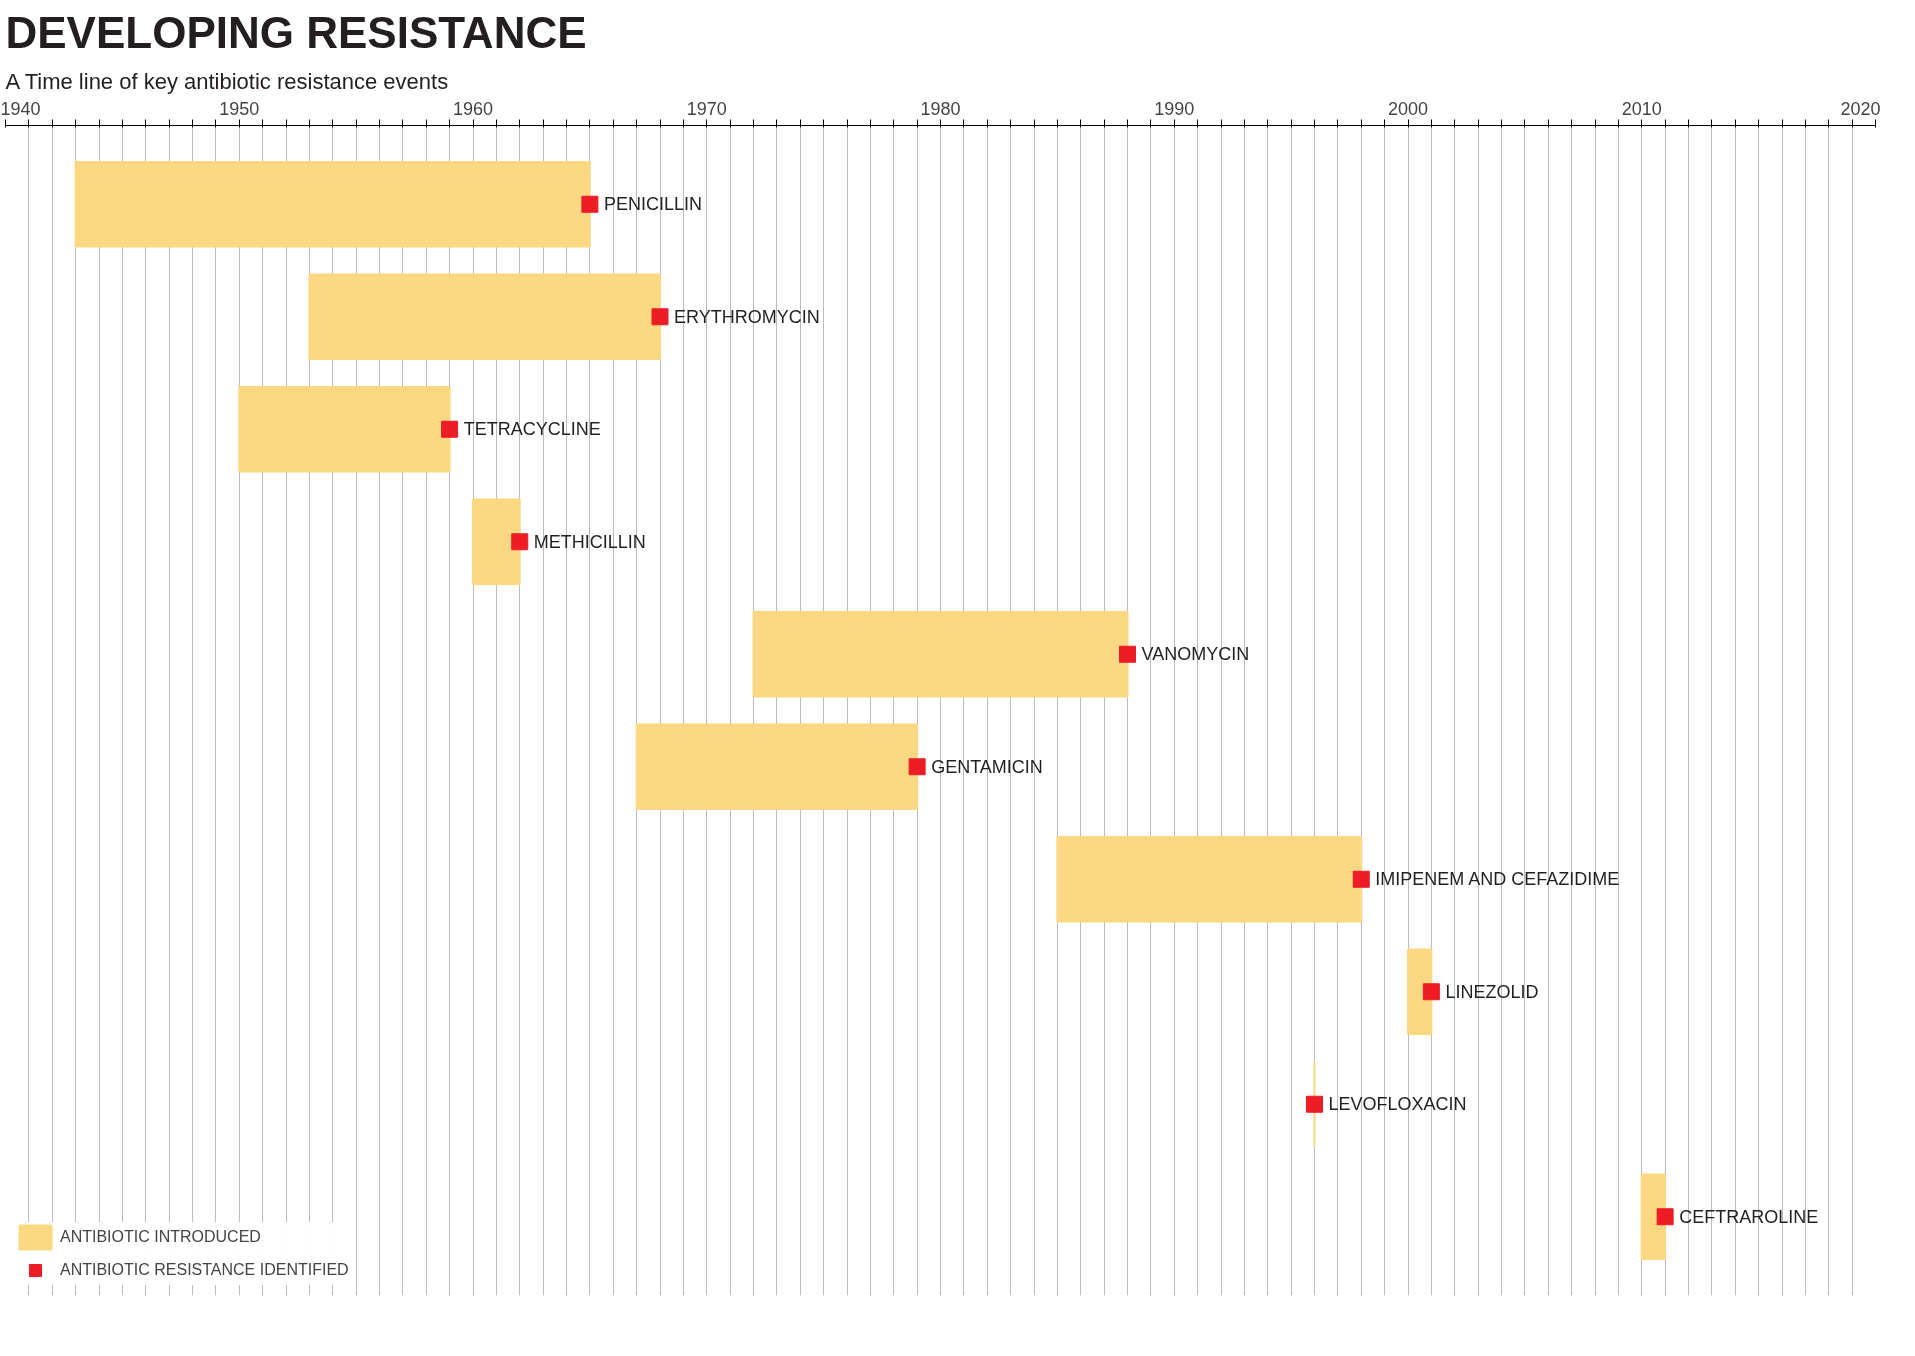  I want to click on y-tick-label: LINEZOLID, so click(1492, 991).